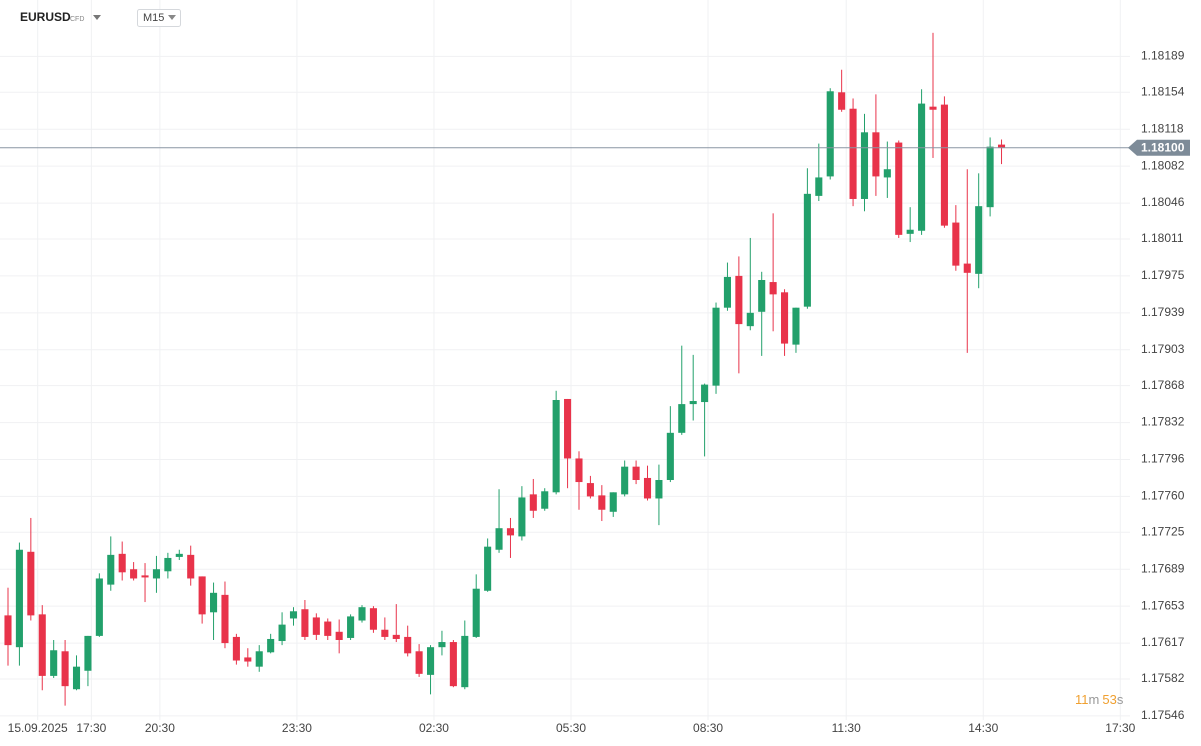 Image resolution: width=1201 pixels, height=746 pixels. I want to click on y-tick-label: 1.17689, so click(1163, 568).